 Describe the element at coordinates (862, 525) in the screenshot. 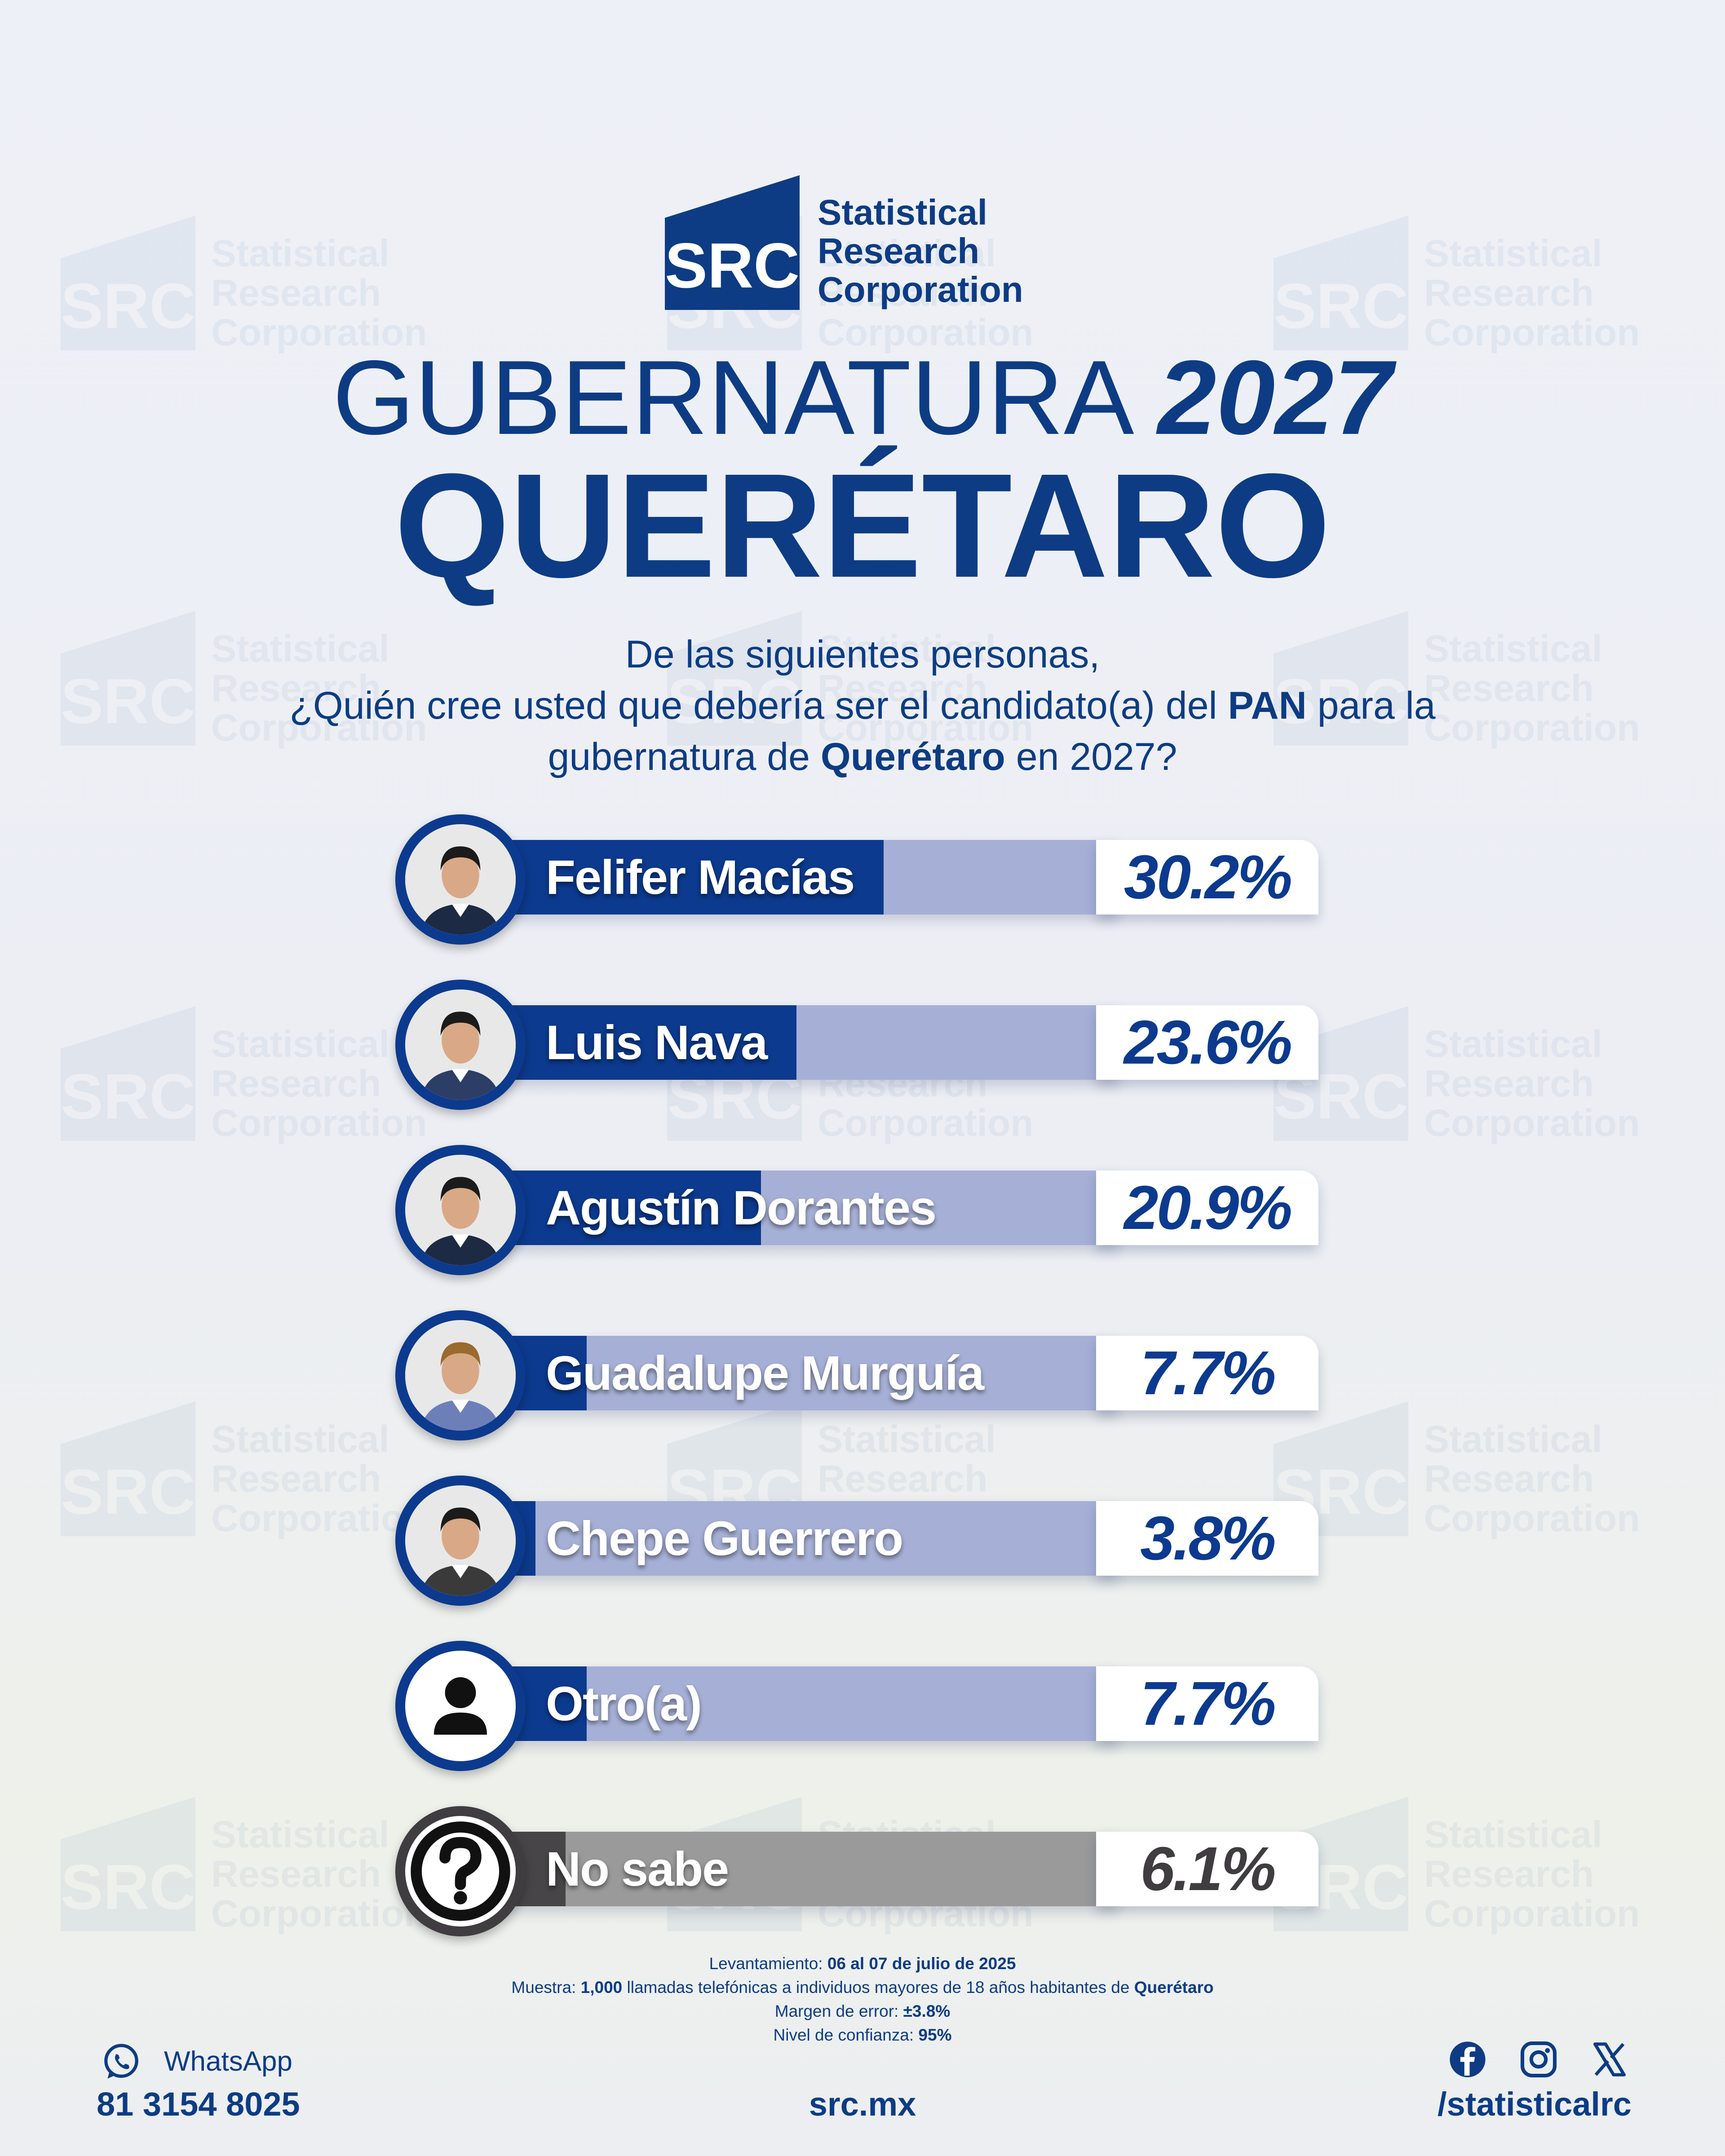

I see `state-title: QUERÉTARO` at that location.